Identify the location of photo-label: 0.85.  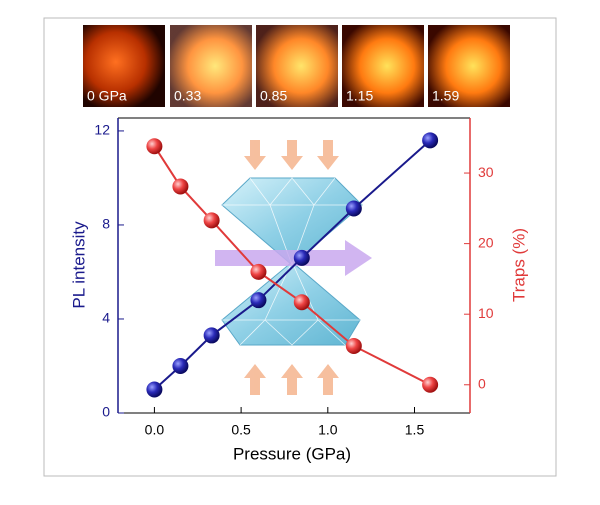
(273, 96).